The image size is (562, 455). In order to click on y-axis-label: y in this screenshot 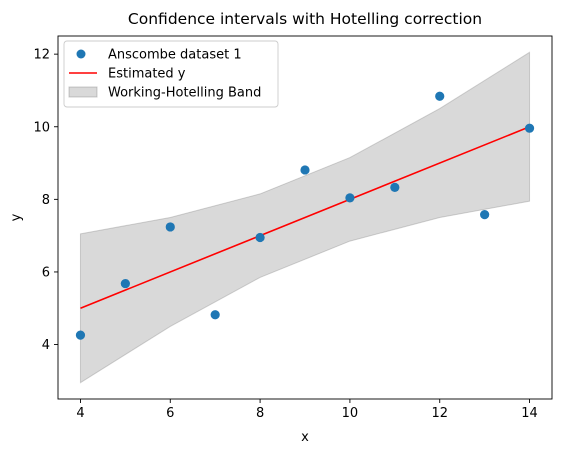, I will do `click(16, 217)`.